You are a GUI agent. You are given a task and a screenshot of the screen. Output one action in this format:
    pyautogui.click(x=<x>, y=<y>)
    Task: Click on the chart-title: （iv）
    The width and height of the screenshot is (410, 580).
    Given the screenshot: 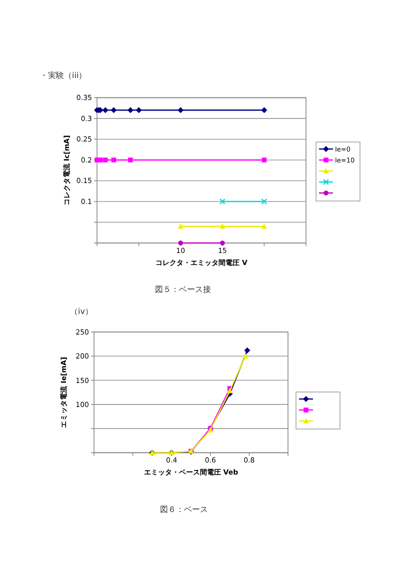 What is the action you would take?
    pyautogui.click(x=81, y=311)
    